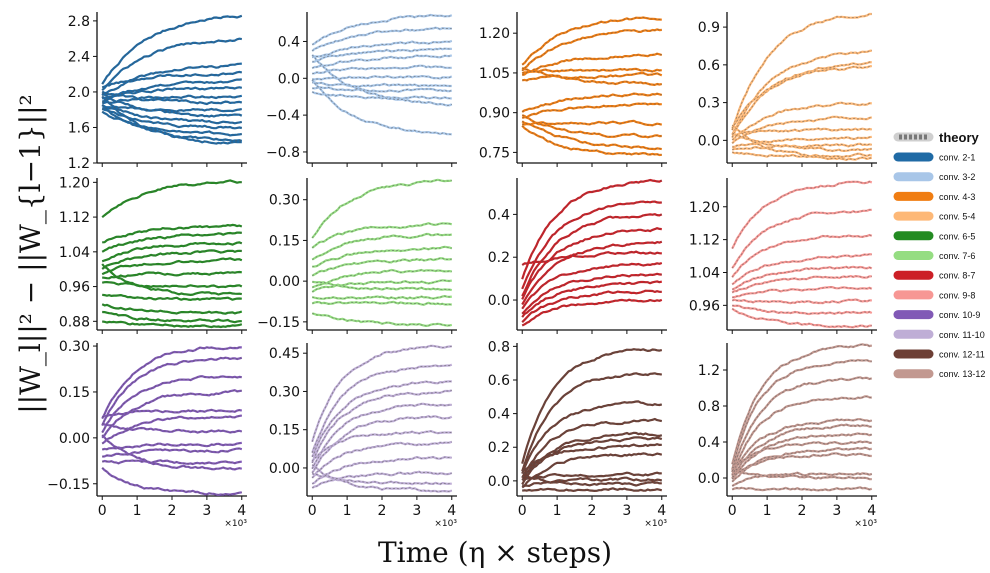  I want to click on y-tick-label: 1.20, so click(704, 208).